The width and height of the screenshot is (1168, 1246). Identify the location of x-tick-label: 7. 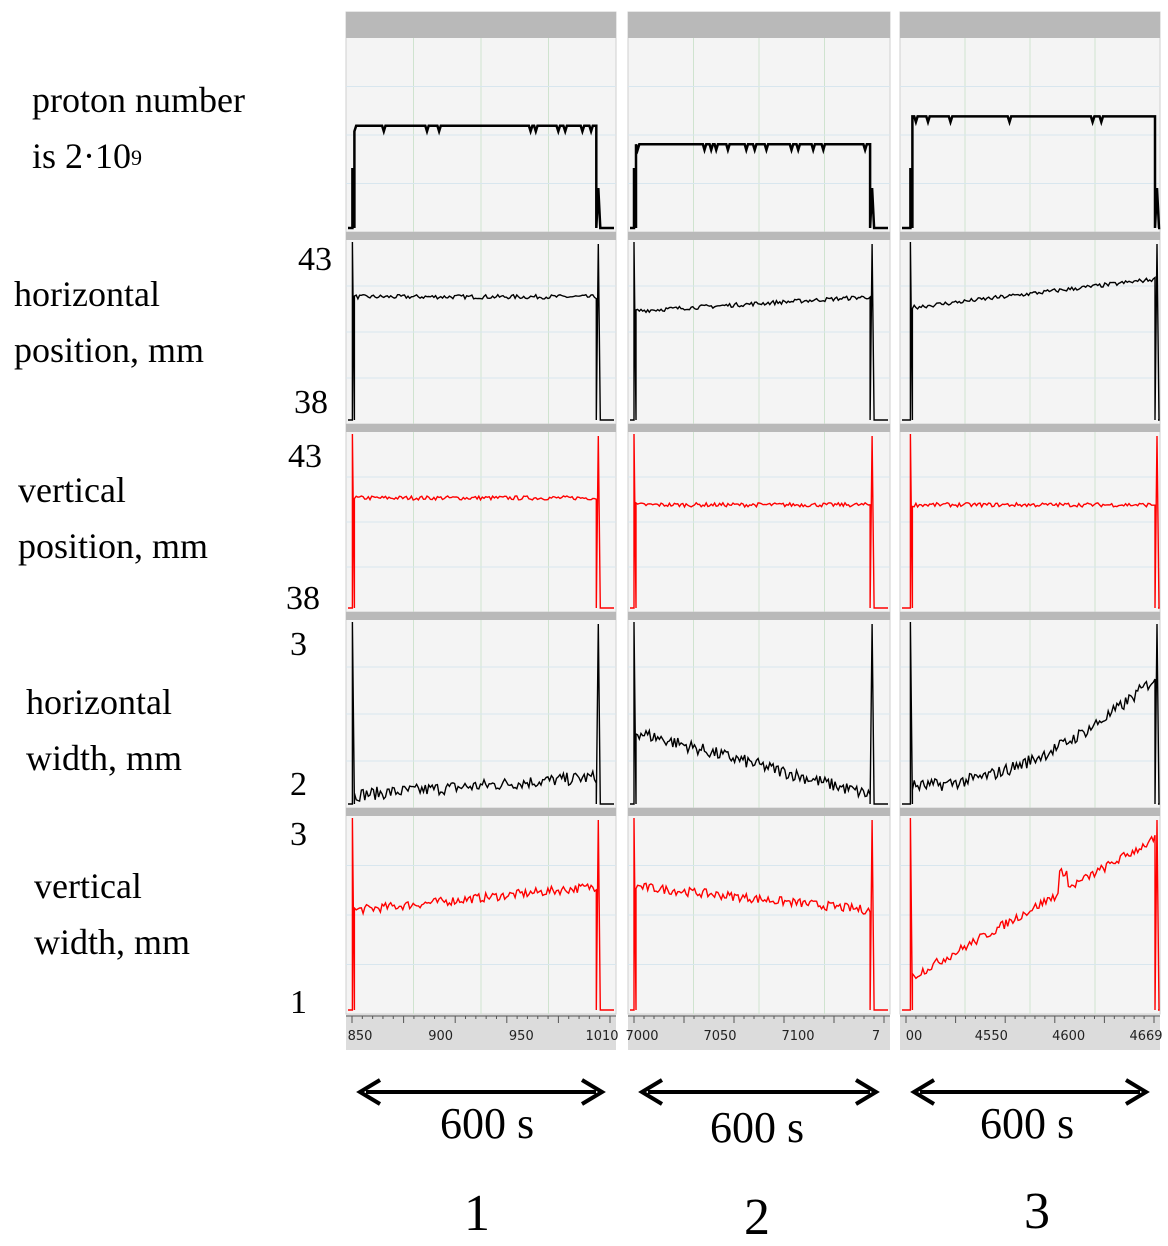
(876, 1036).